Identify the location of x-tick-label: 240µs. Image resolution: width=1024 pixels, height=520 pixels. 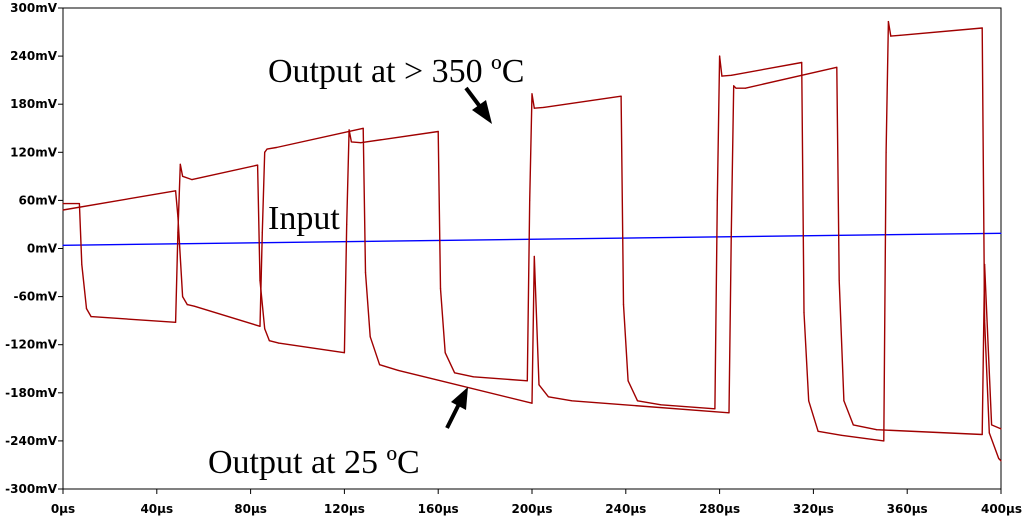
(625, 509).